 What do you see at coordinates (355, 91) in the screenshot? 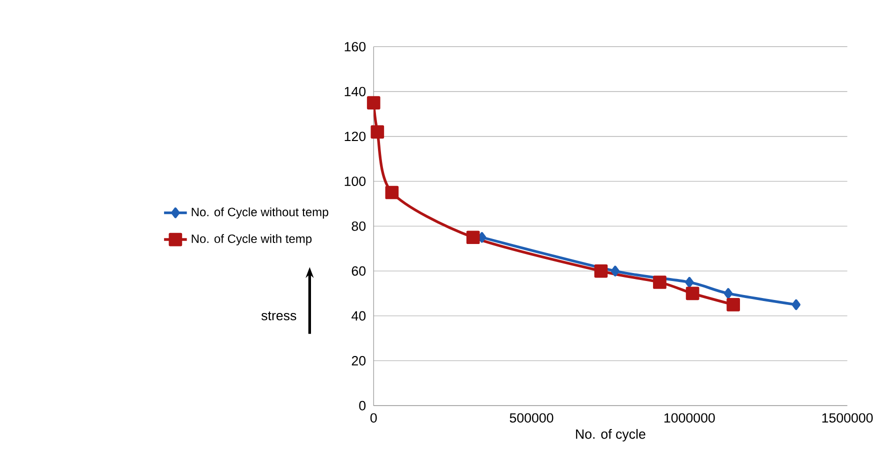
I see `y-tick-label: 140` at bounding box center [355, 91].